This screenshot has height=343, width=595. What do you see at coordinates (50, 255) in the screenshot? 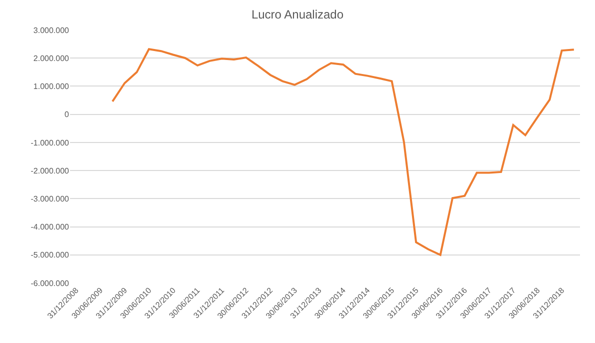
I see `y-tick-label: -5.000.000` at bounding box center [50, 255].